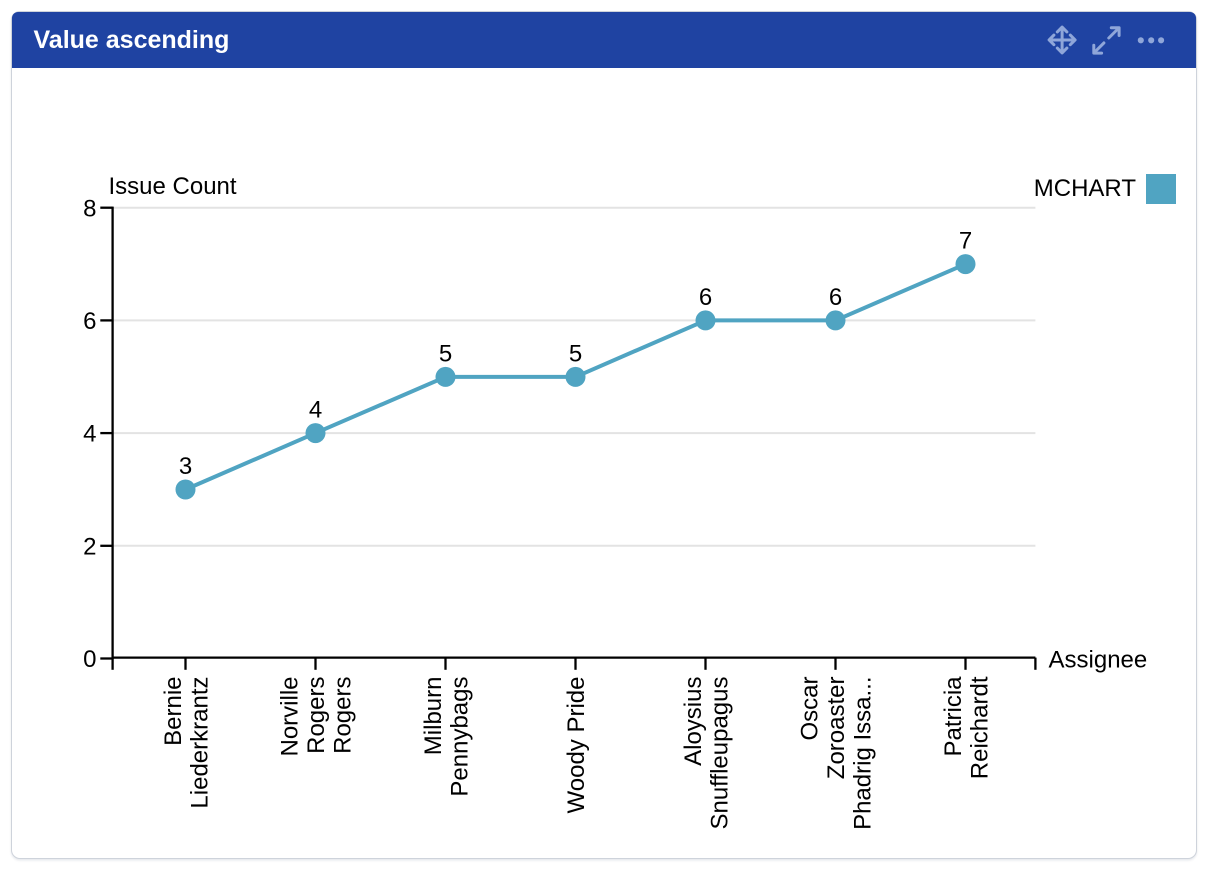 The height and width of the screenshot is (870, 1208). What do you see at coordinates (693, 721) in the screenshot?
I see `svg-text: Aloysius` at bounding box center [693, 721].